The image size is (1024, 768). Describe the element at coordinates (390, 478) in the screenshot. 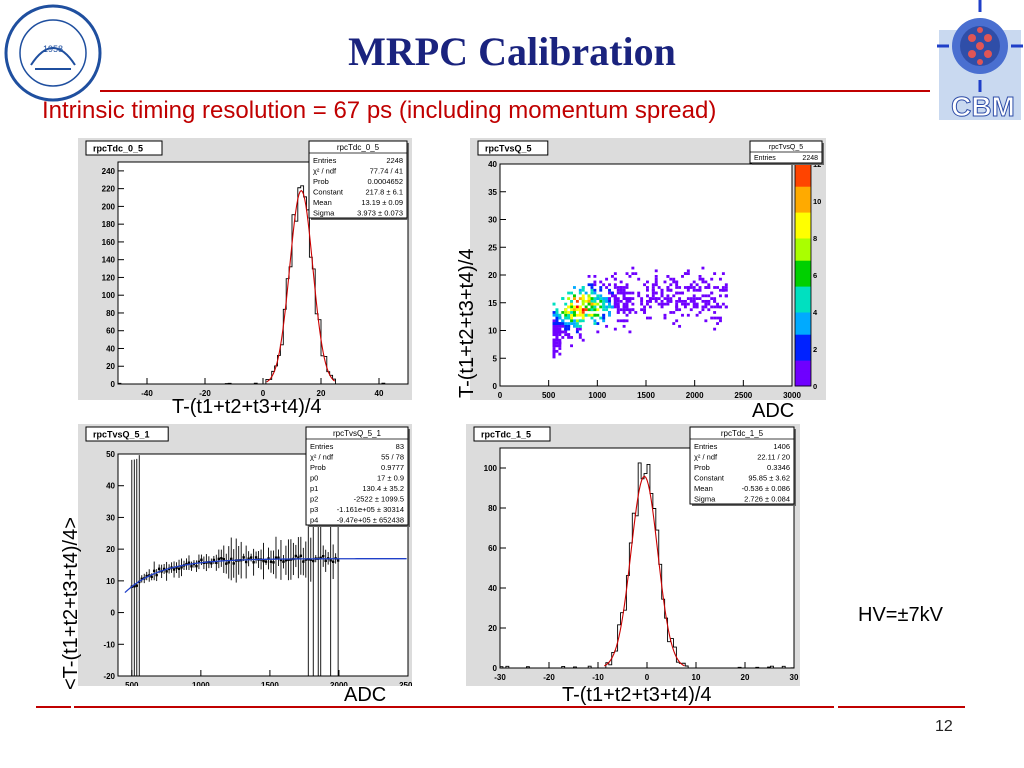

I see `stats-value: 17 ± 0.9` at that location.